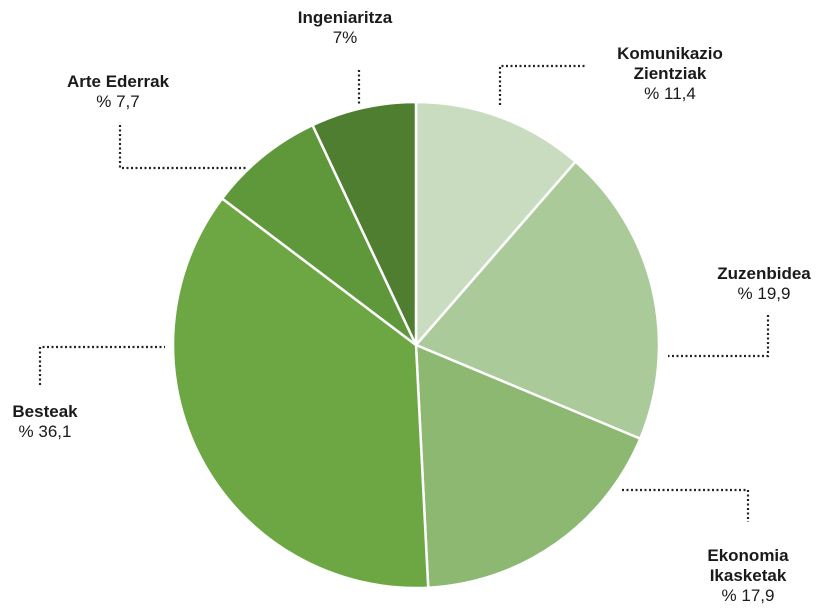  I want to click on category-name: Besteak, so click(45, 411).